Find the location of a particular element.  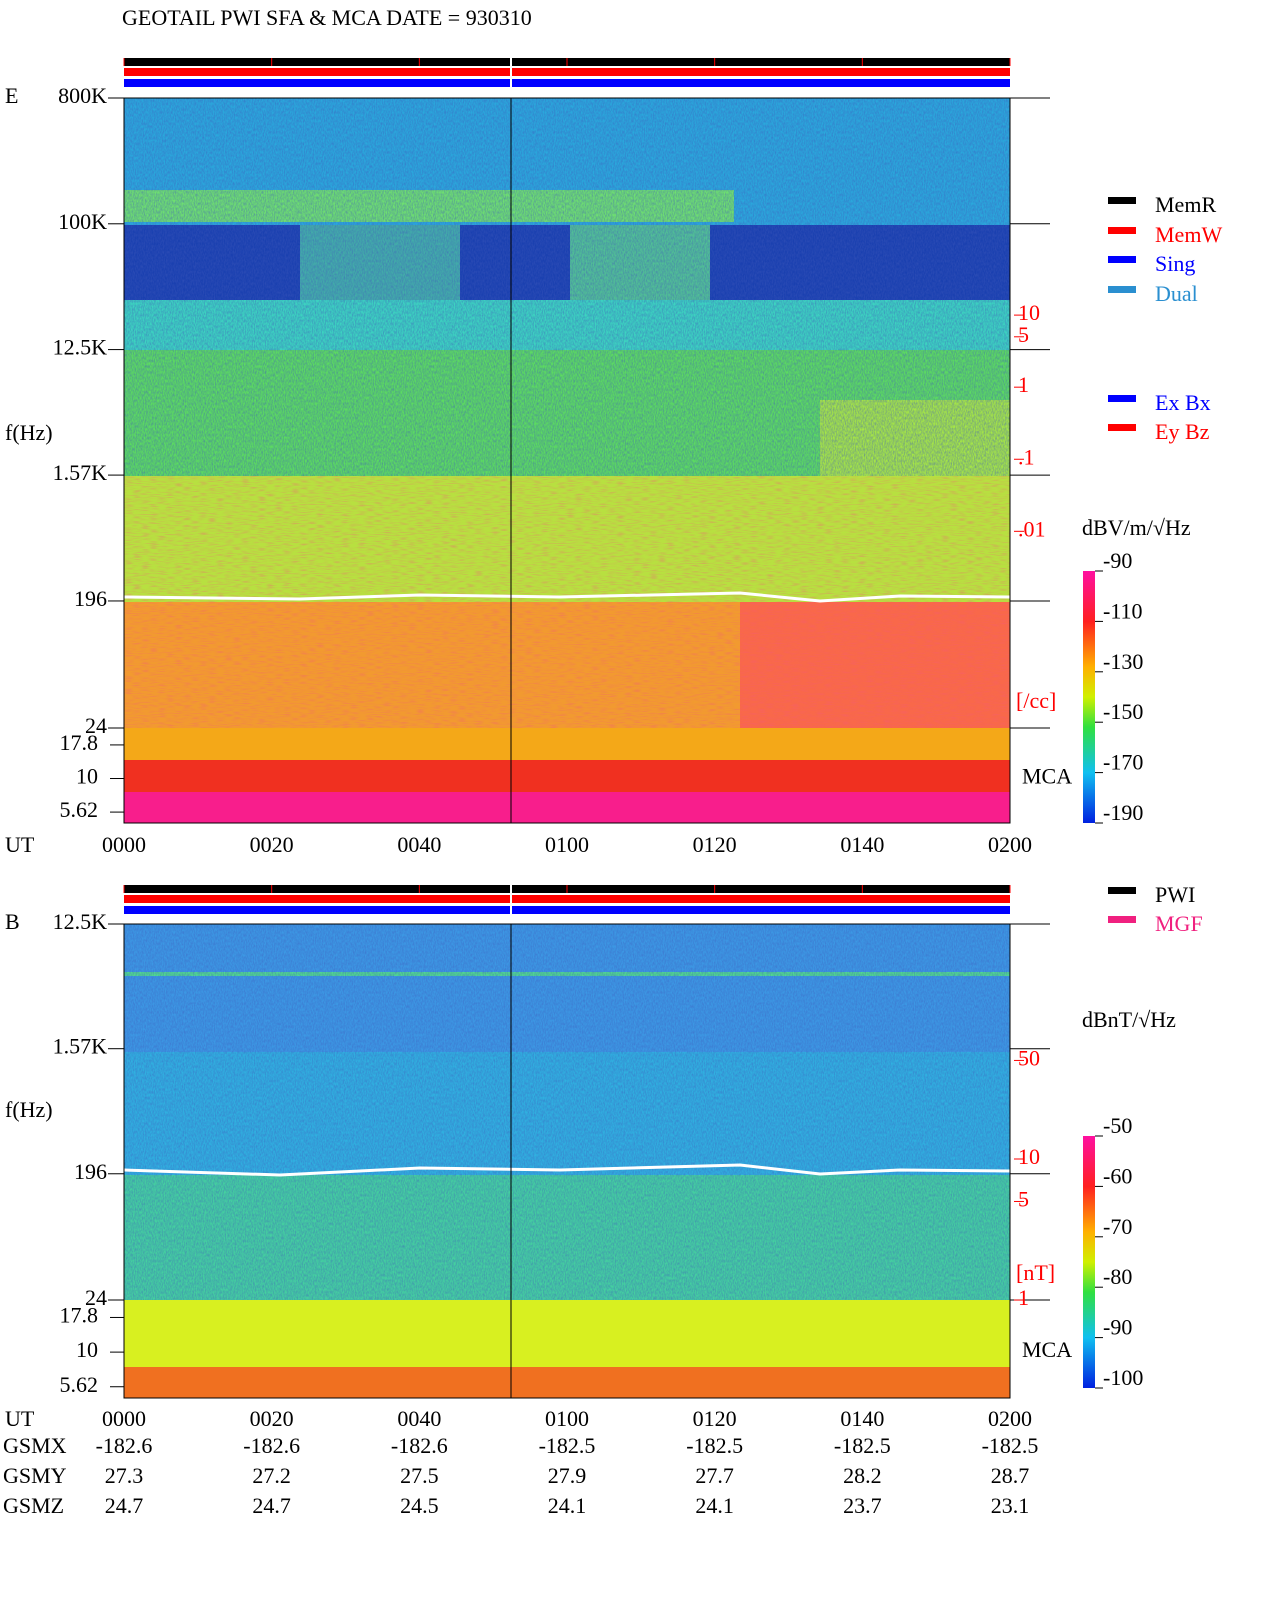

density-tick-label: .01 is located at coordinates (1032, 528).